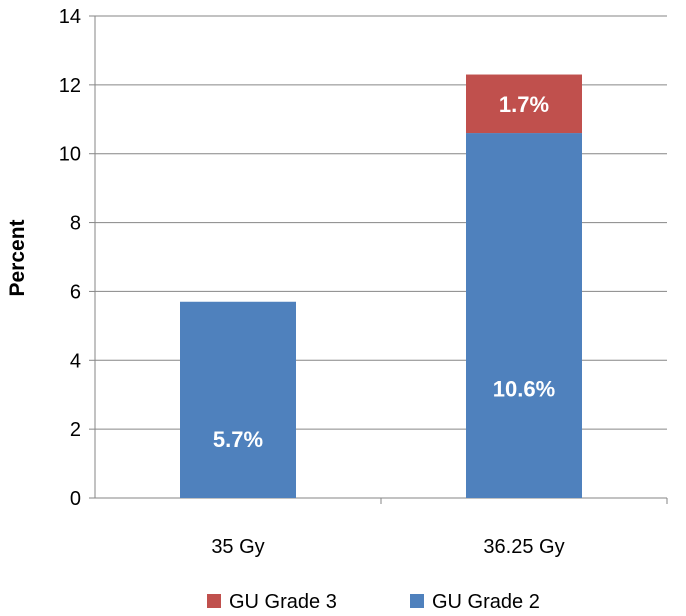 This screenshot has width=686, height=616. What do you see at coordinates (70, 86) in the screenshot?
I see `y-tick-label: 12` at bounding box center [70, 86].